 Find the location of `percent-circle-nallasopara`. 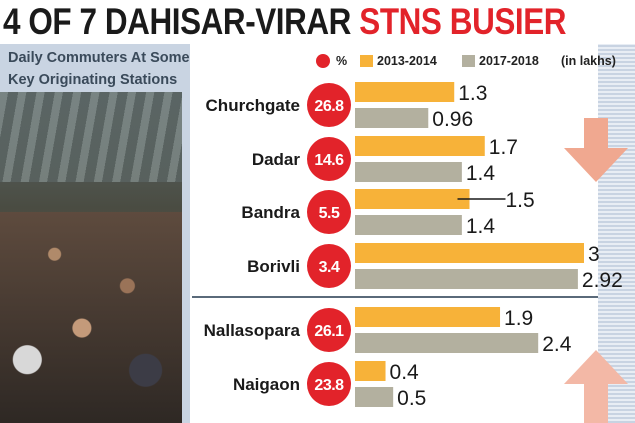

percent-circle-nallasopara is located at coordinates (329, 330).